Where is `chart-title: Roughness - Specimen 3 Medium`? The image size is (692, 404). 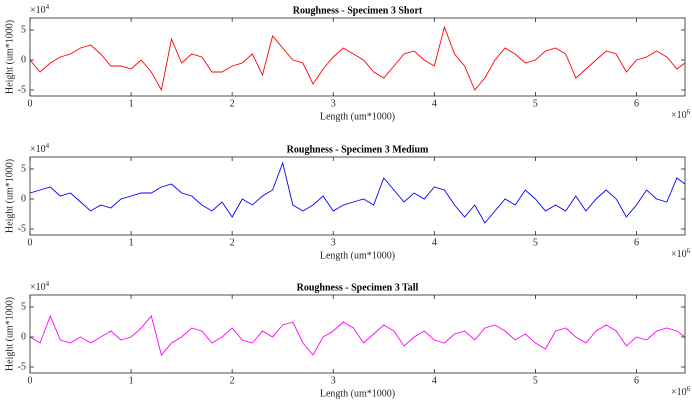
chart-title: Roughness - Specimen 3 Medium is located at coordinates (358, 149).